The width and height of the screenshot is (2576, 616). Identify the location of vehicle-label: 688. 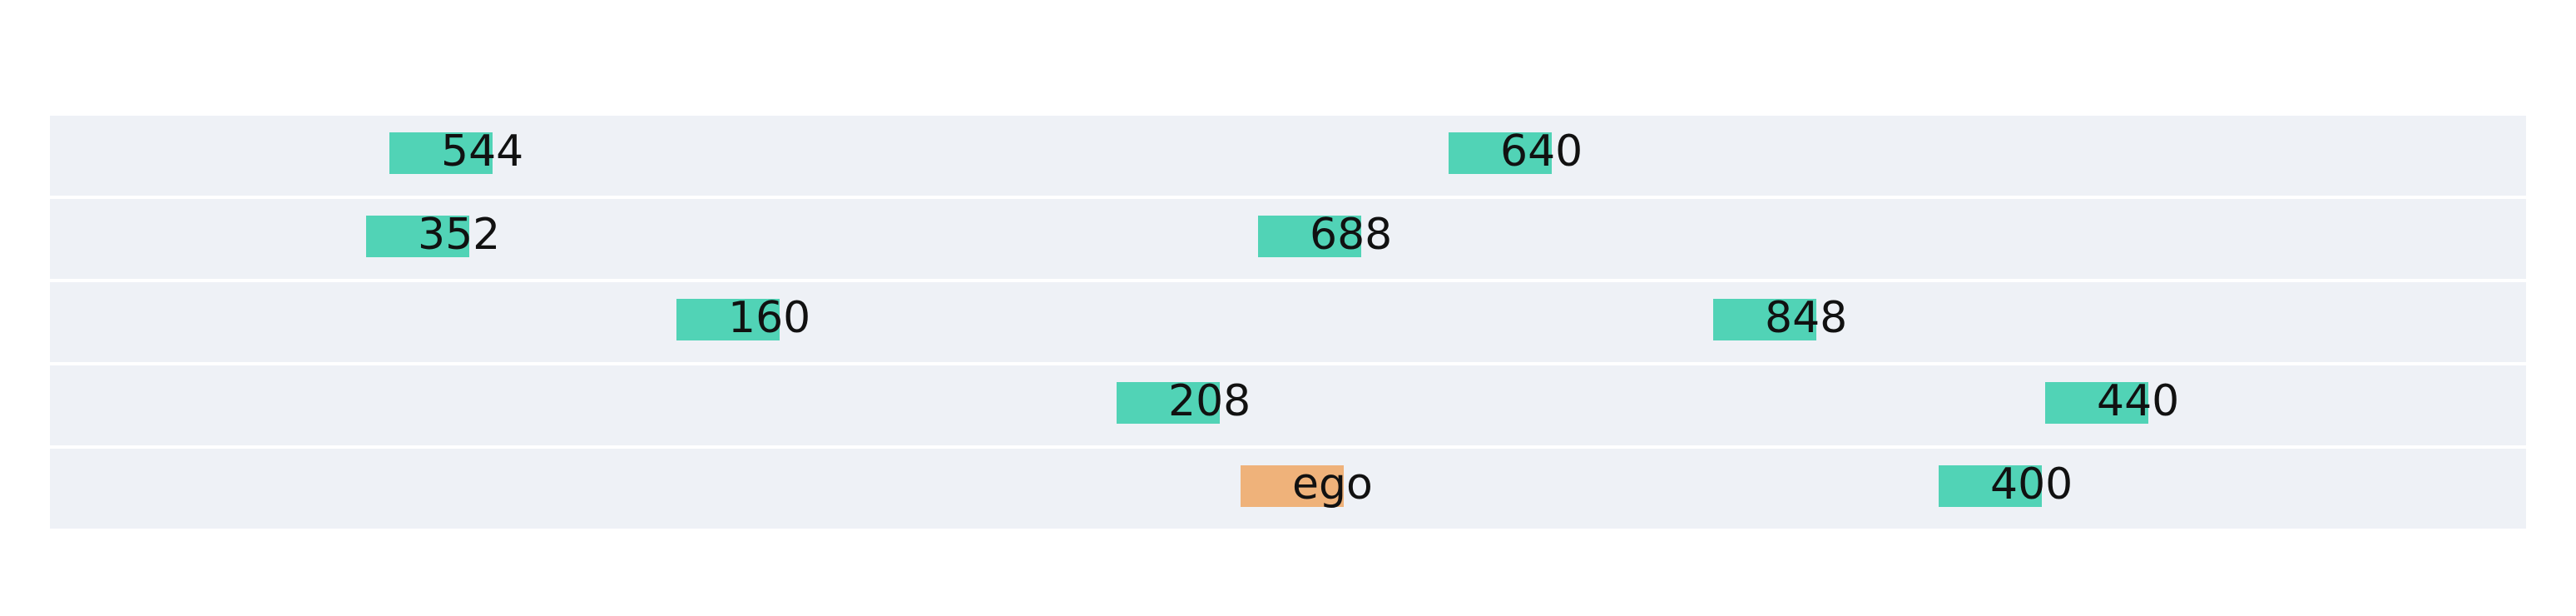
(1351, 235).